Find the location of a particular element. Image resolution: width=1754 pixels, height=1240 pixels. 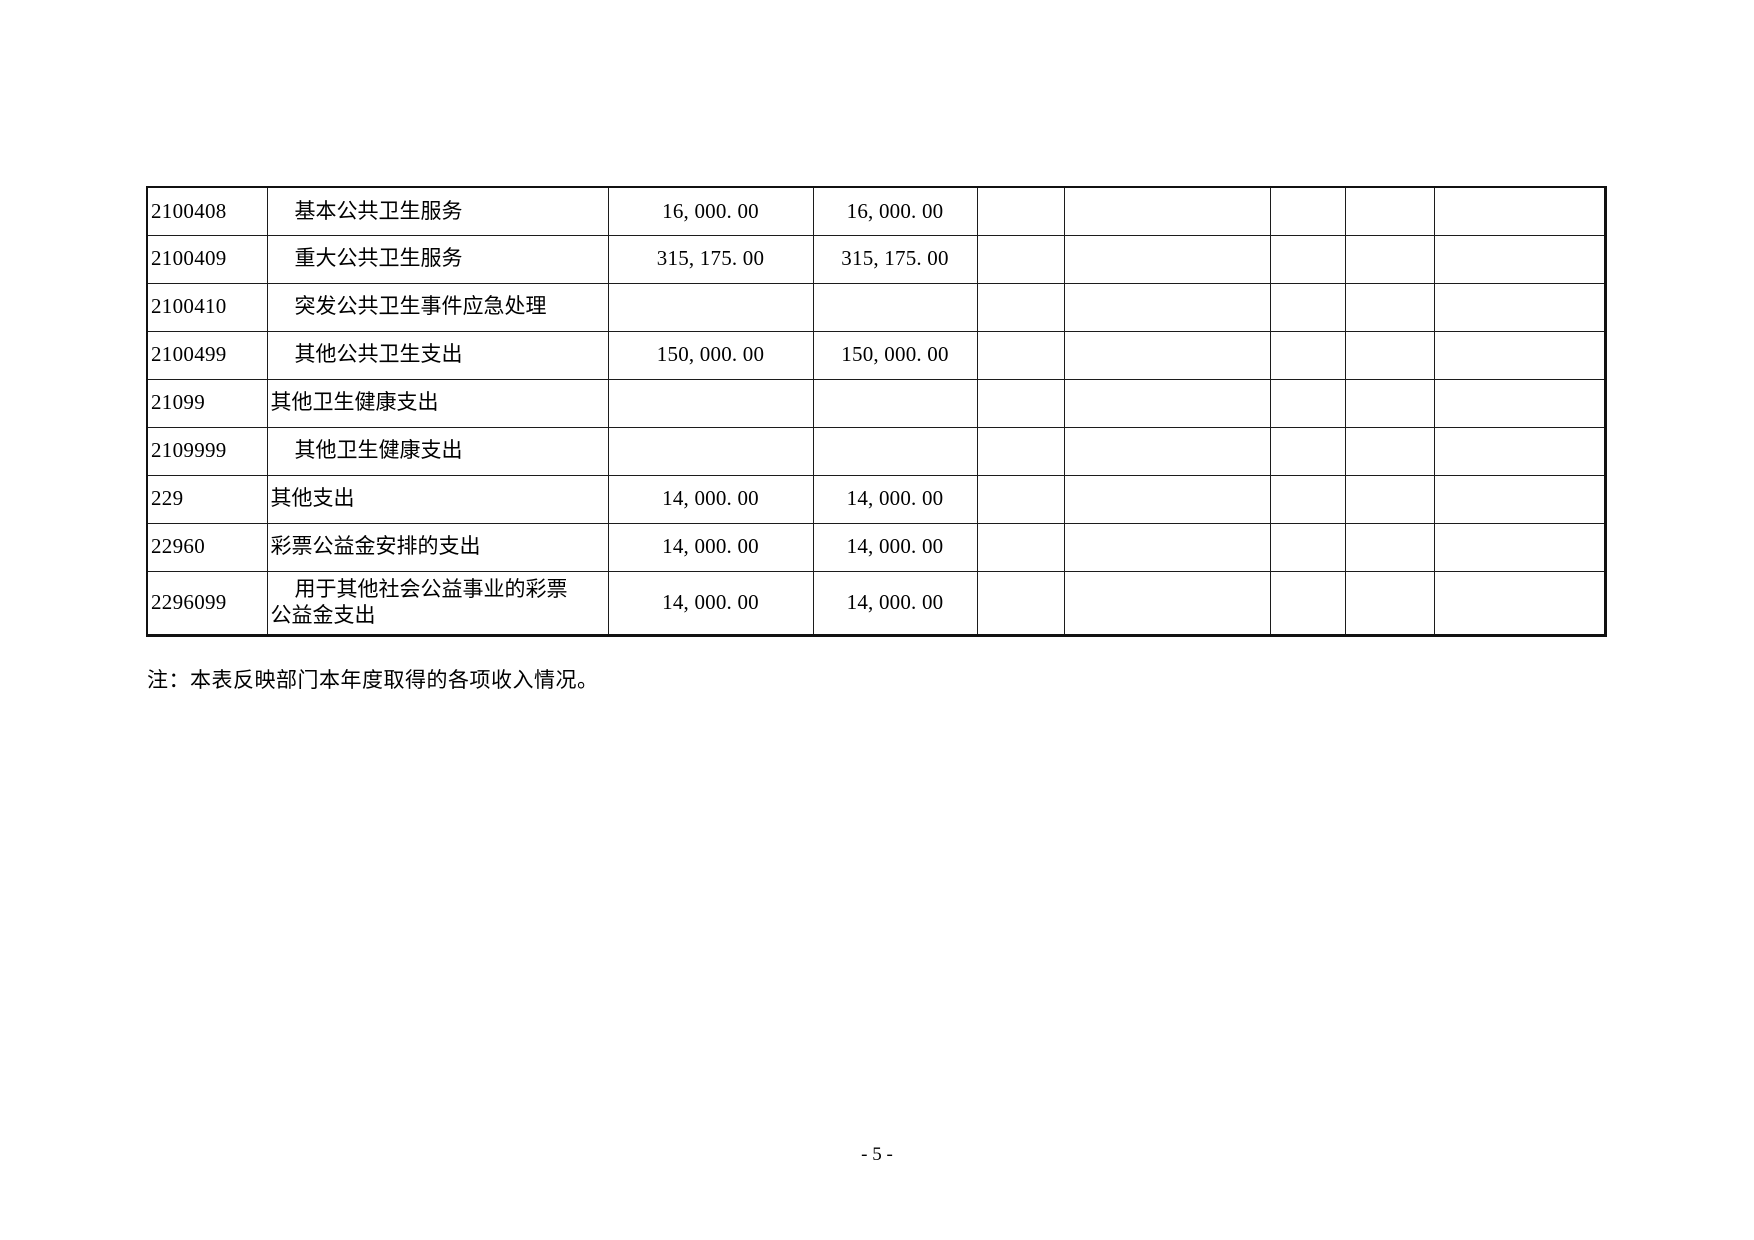

row-amount-1: 150, 000. 00 is located at coordinates (710, 355).